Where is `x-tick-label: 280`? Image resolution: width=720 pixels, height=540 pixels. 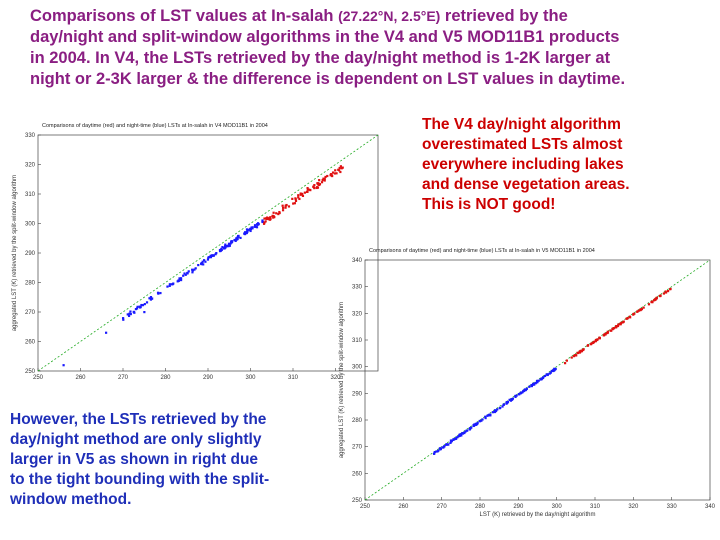 x-tick-label: 280 is located at coordinates (165, 378).